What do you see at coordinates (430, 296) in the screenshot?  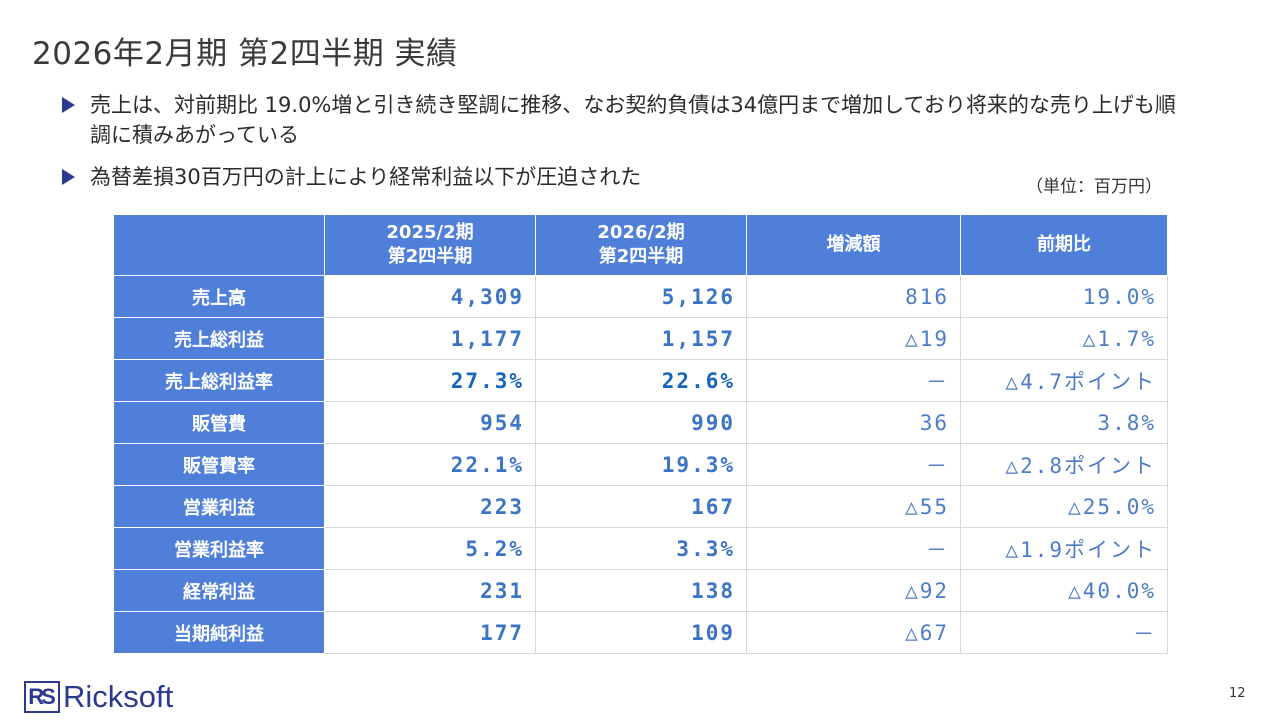 I see `cell-prev: 4,309` at bounding box center [430, 296].